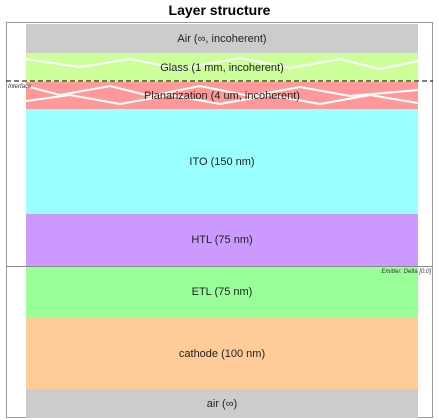 The image size is (439, 420). I want to click on layer-planarization-label: Planarization (4 um, incoherent), so click(222, 95).